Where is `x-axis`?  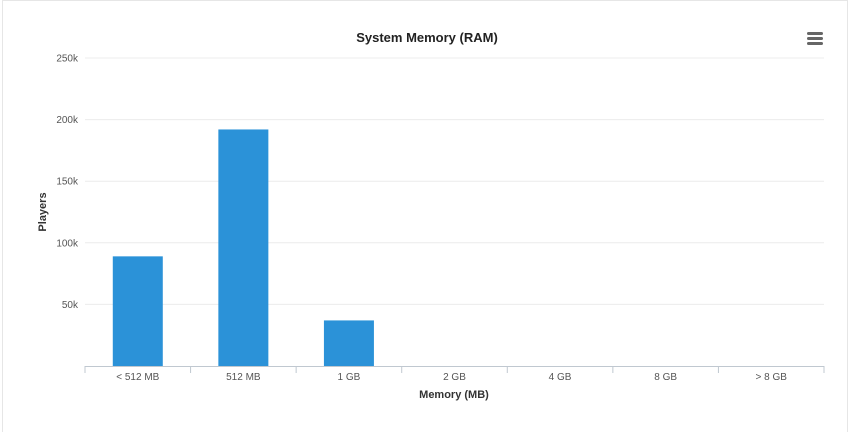 x-axis is located at coordinates (454, 369).